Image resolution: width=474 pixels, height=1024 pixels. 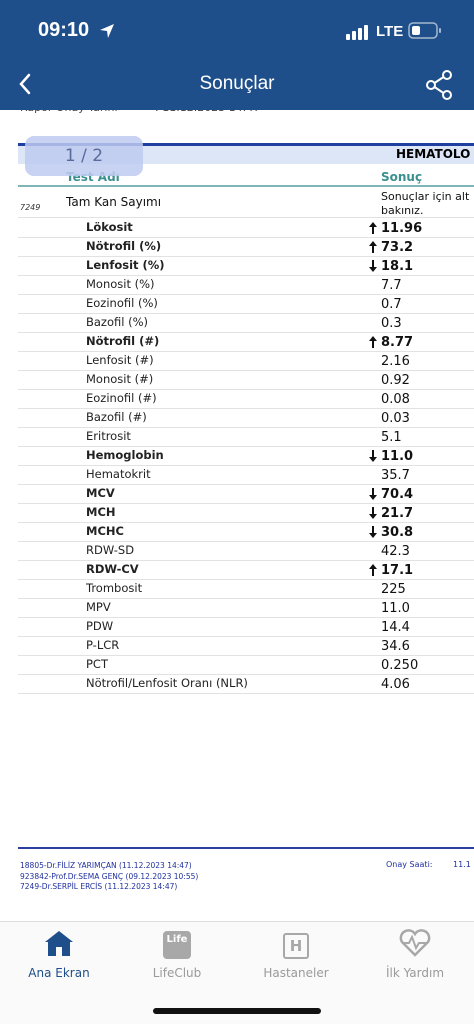 I want to click on group-note: Sonuçlar için alt, so click(x=425, y=196).